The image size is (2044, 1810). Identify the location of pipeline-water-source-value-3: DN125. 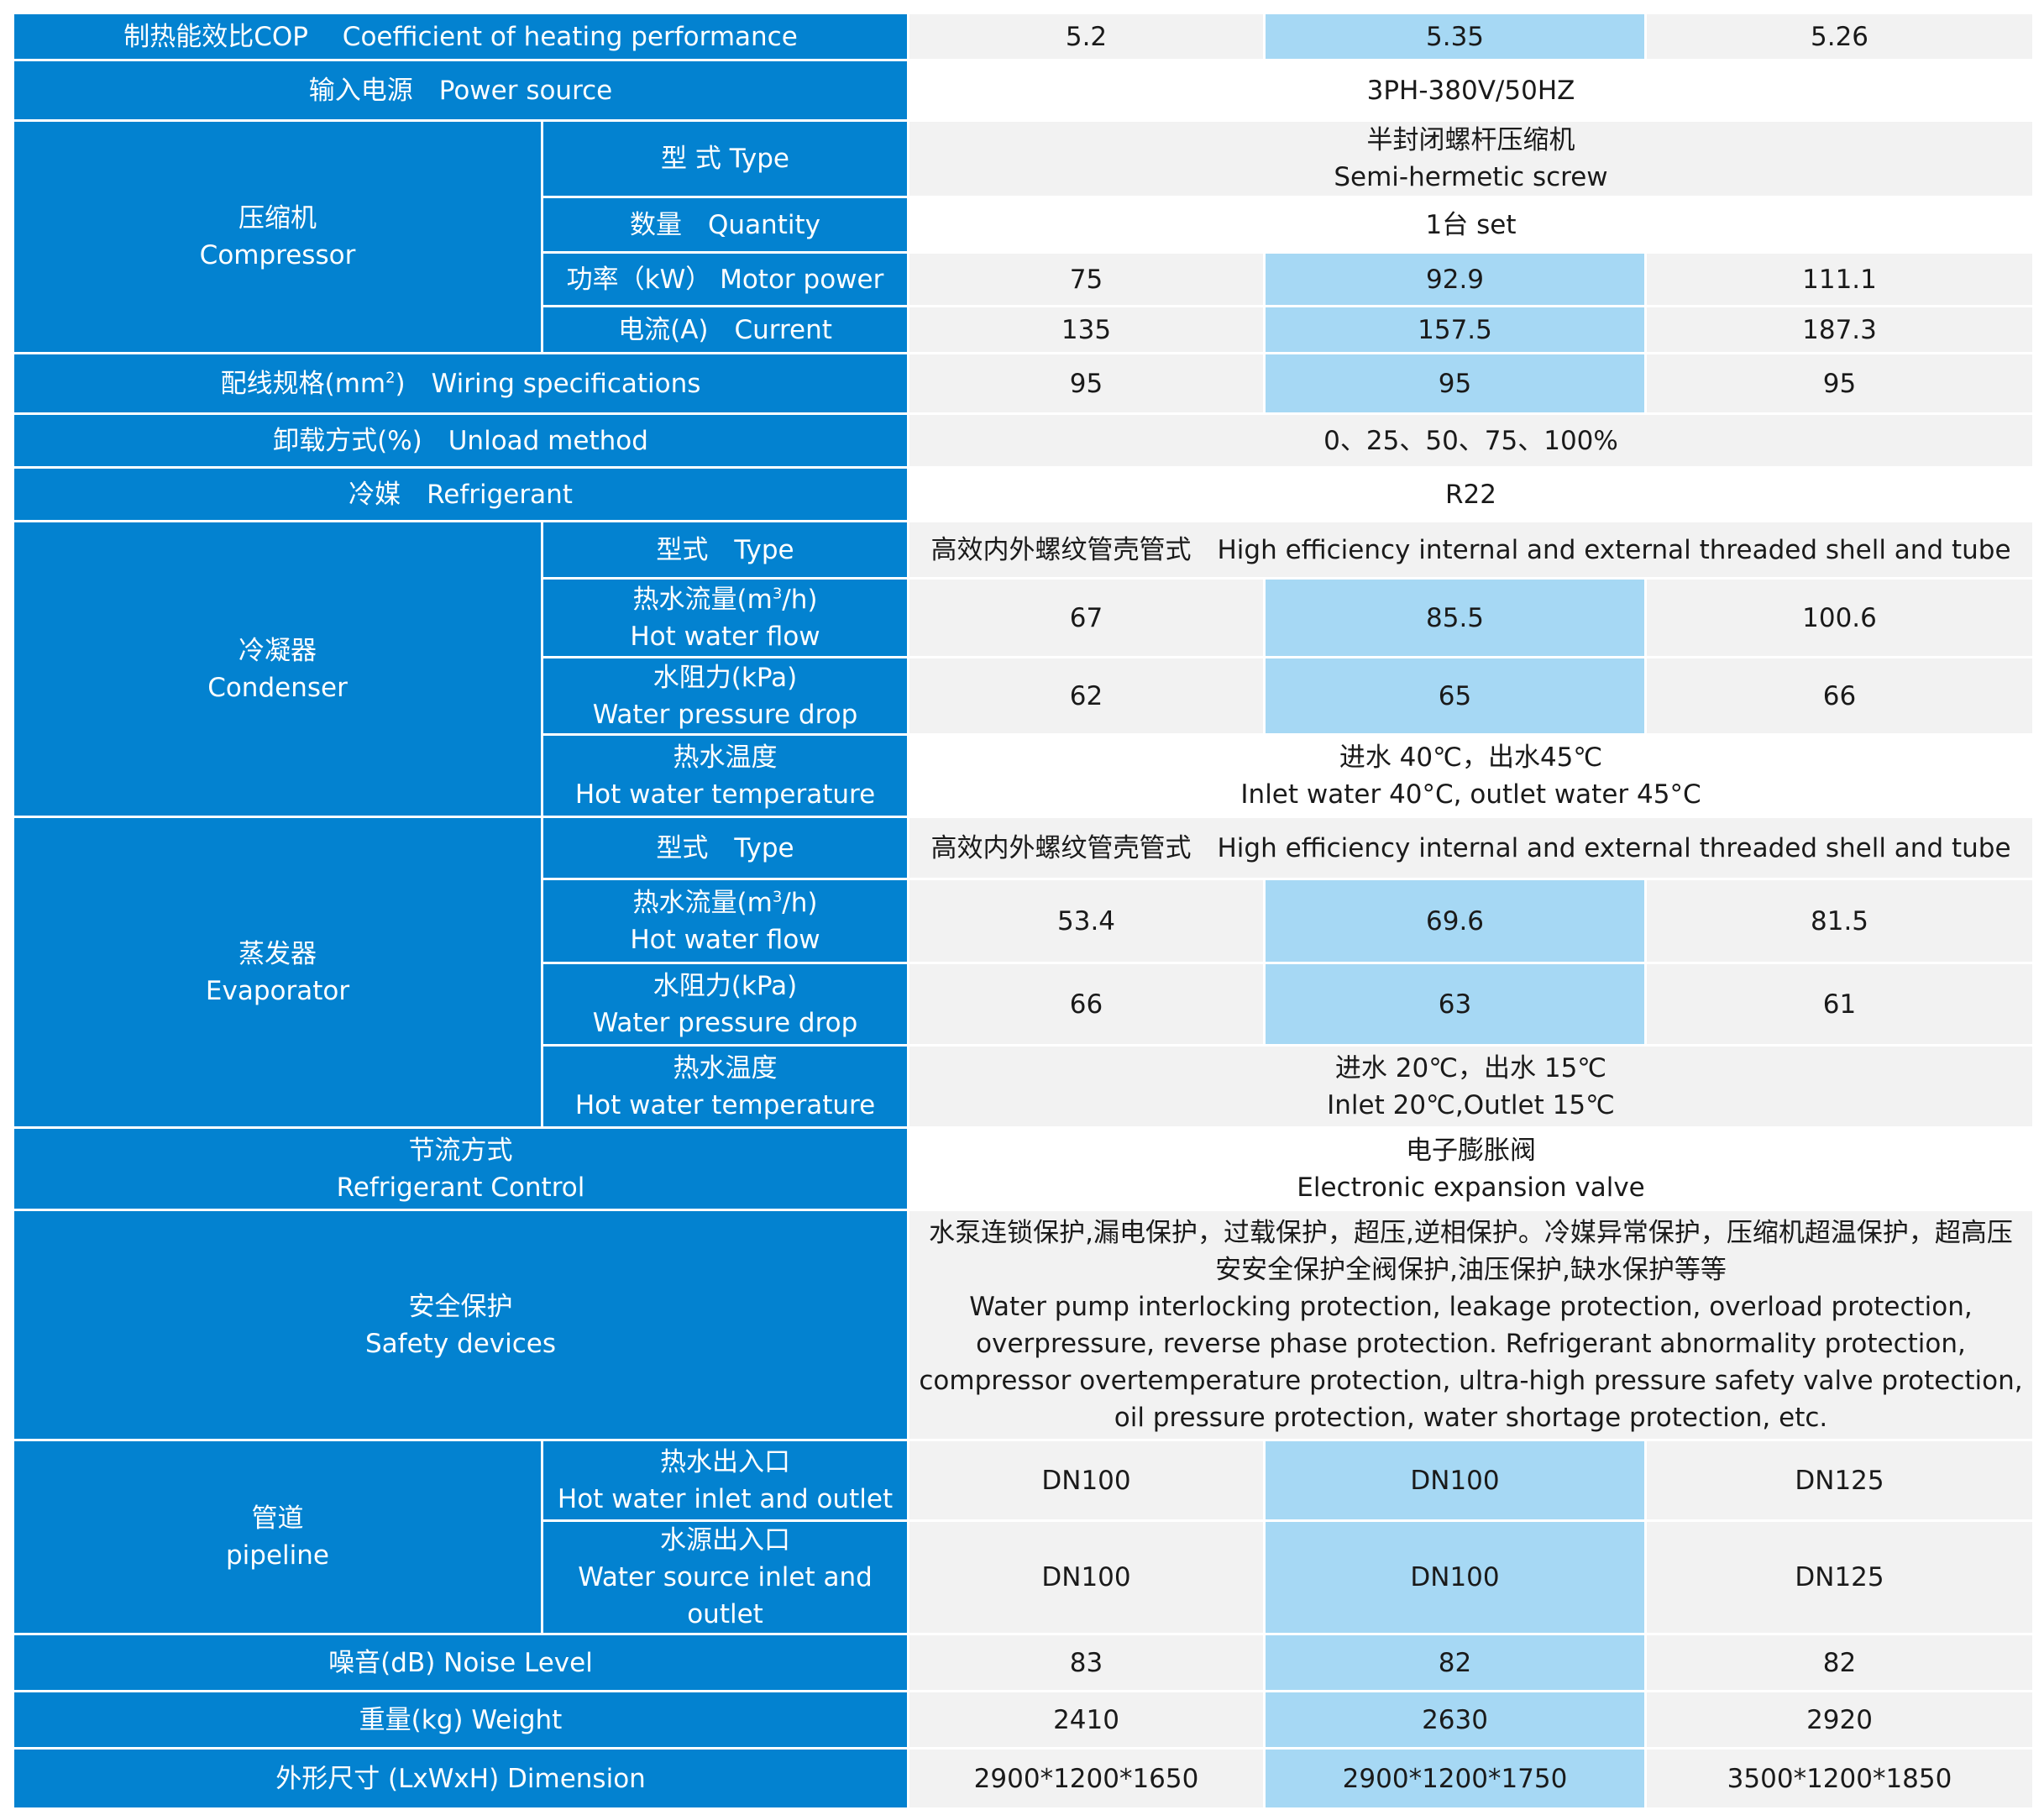
(1840, 1577).